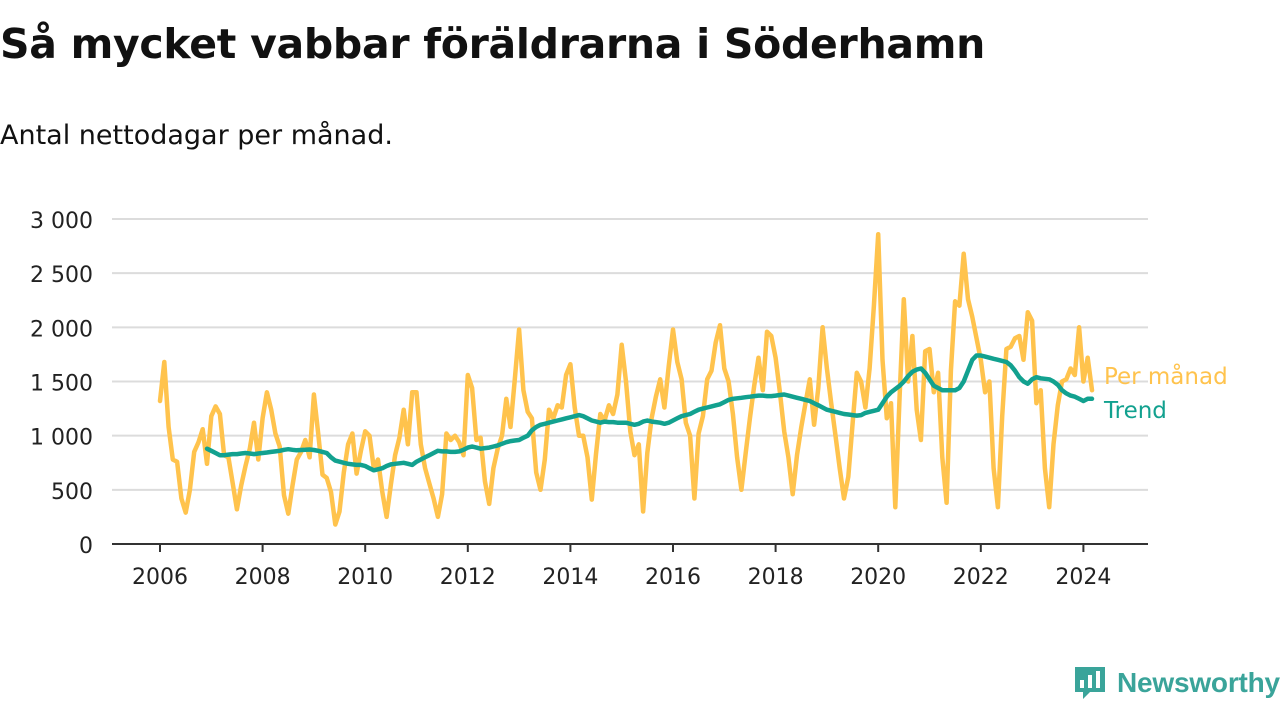 The width and height of the screenshot is (1280, 720). I want to click on page-title: Så mycket vabbar föräldrarna i Söderhamn, so click(493, 44).